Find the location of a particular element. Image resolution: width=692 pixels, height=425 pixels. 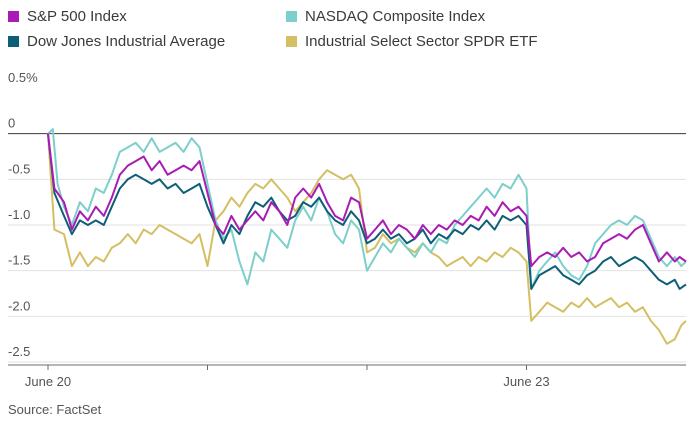

y-tick-label: 0.5% is located at coordinates (23, 77).